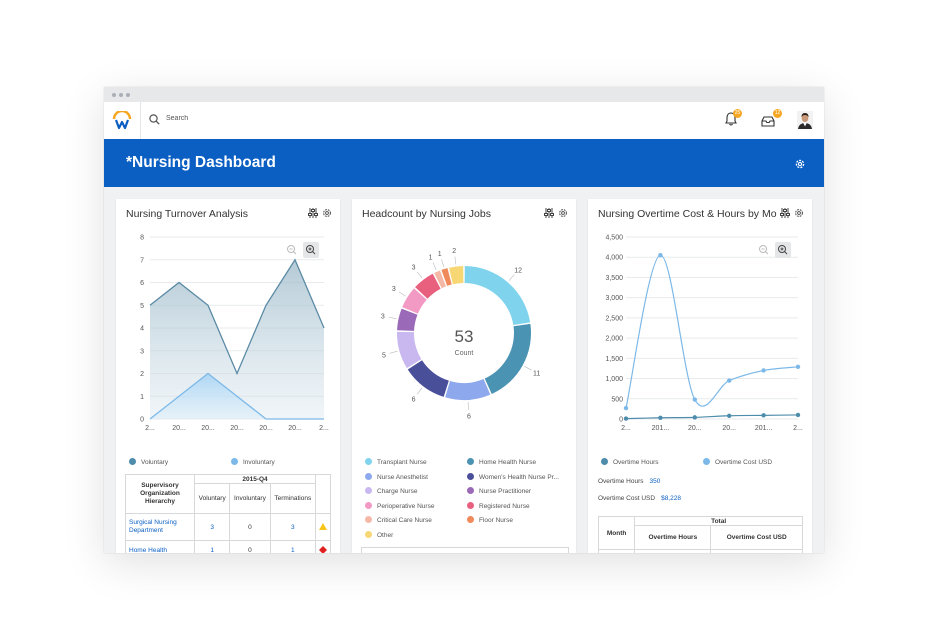  I want to click on column-header: Overtime Hours, so click(673, 537).